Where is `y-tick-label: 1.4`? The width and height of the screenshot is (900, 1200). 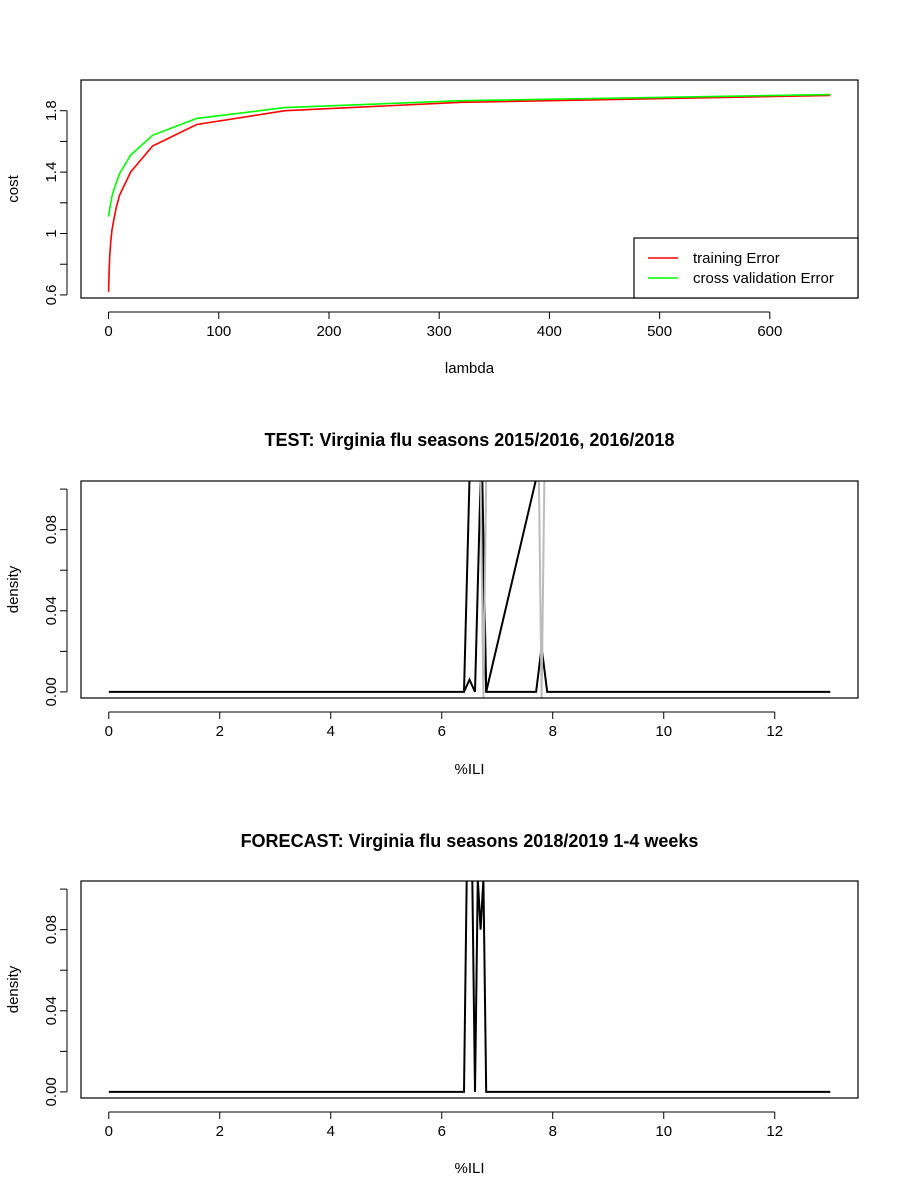 y-tick-label: 1.4 is located at coordinates (51, 172).